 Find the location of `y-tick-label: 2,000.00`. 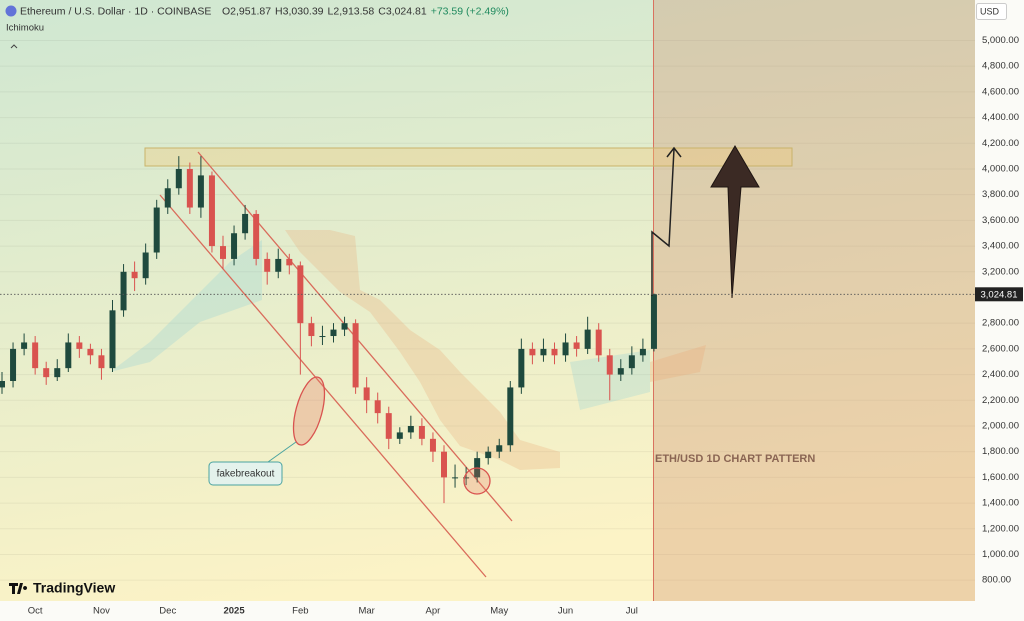

y-tick-label: 2,000.00 is located at coordinates (1000, 425).